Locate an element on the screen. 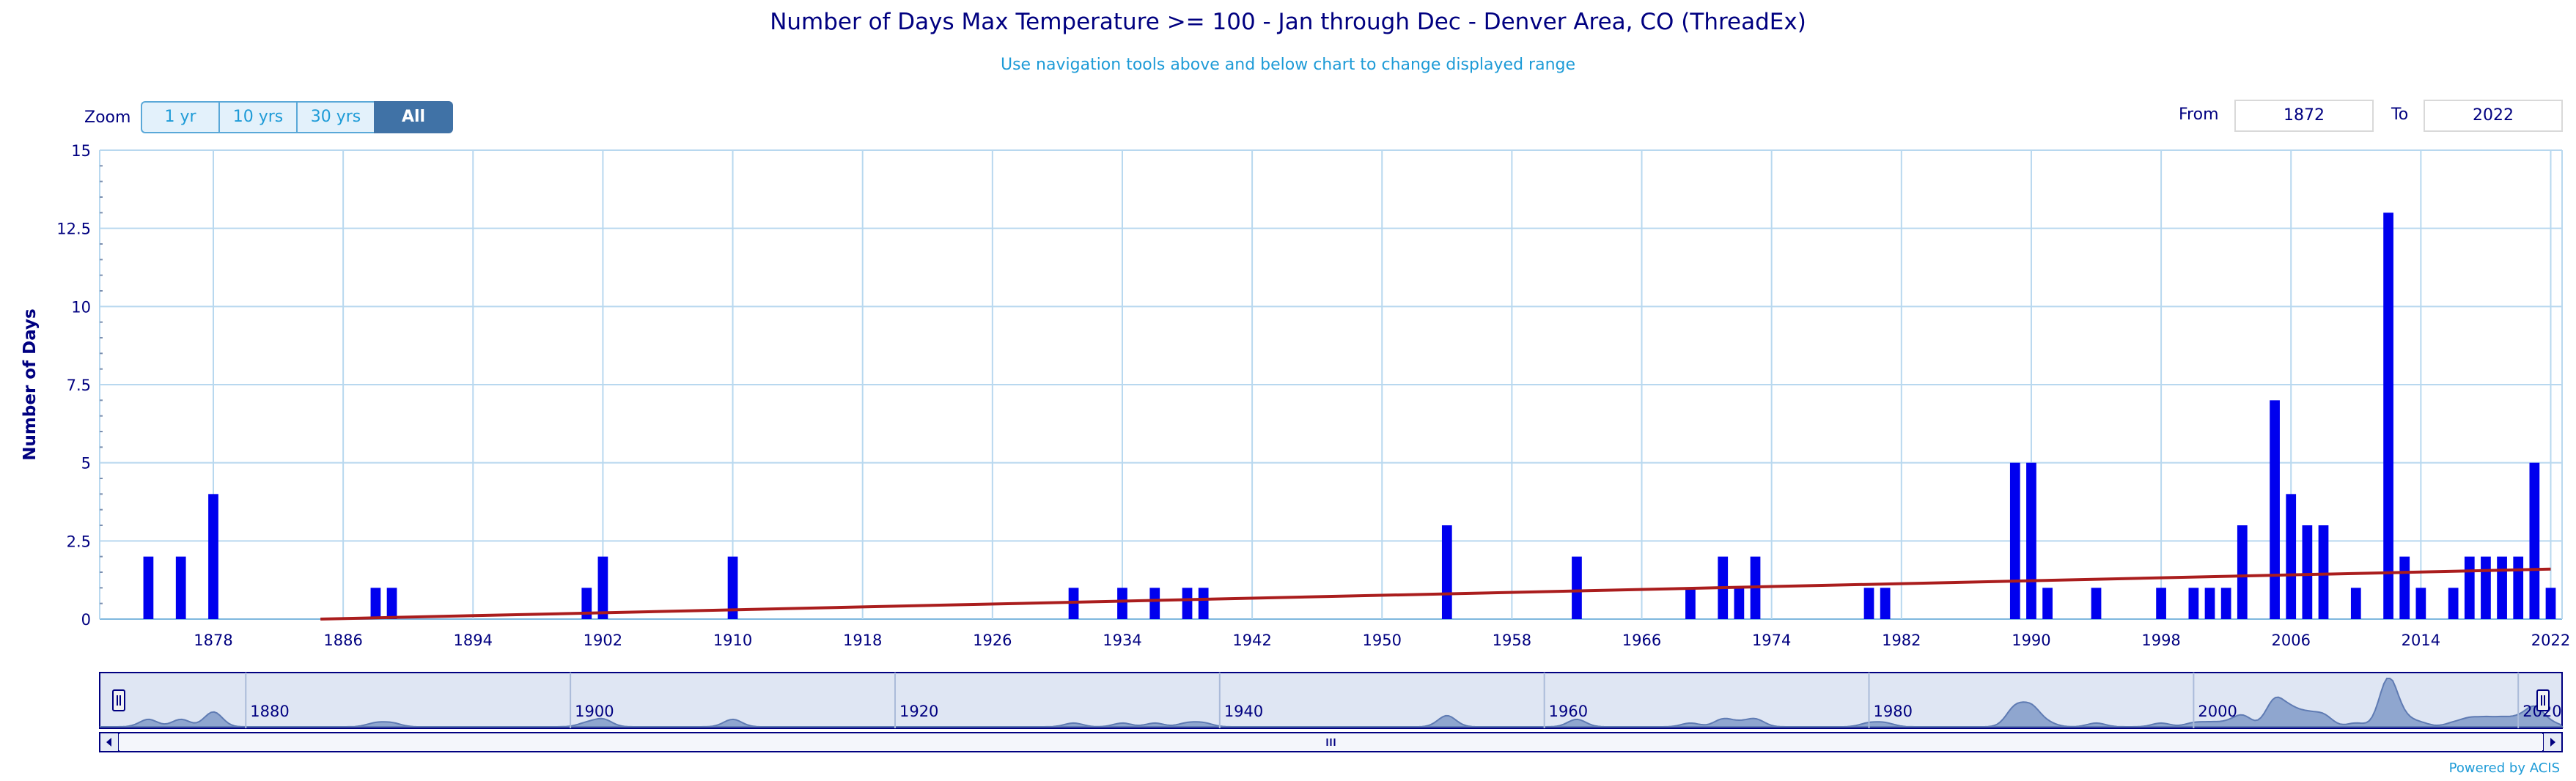  x-tick-label: 1926 is located at coordinates (992, 640).